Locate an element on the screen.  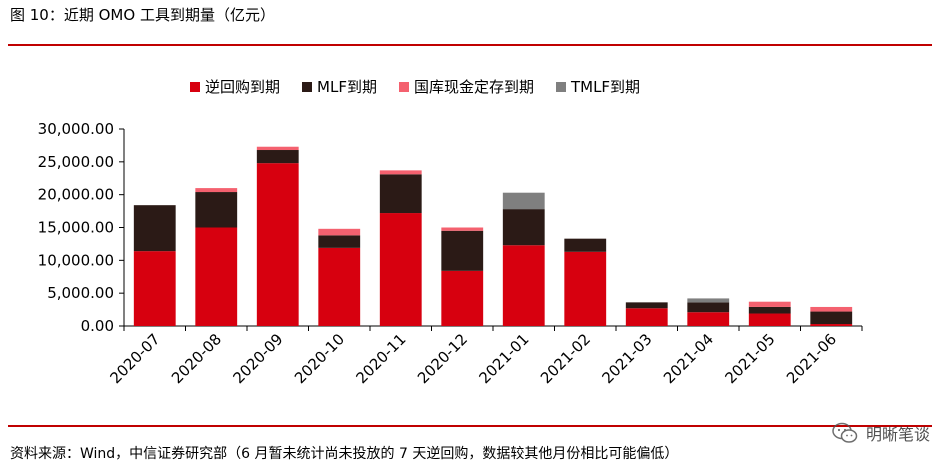
bar-segment-2020-12-s2 is located at coordinates (462, 229).